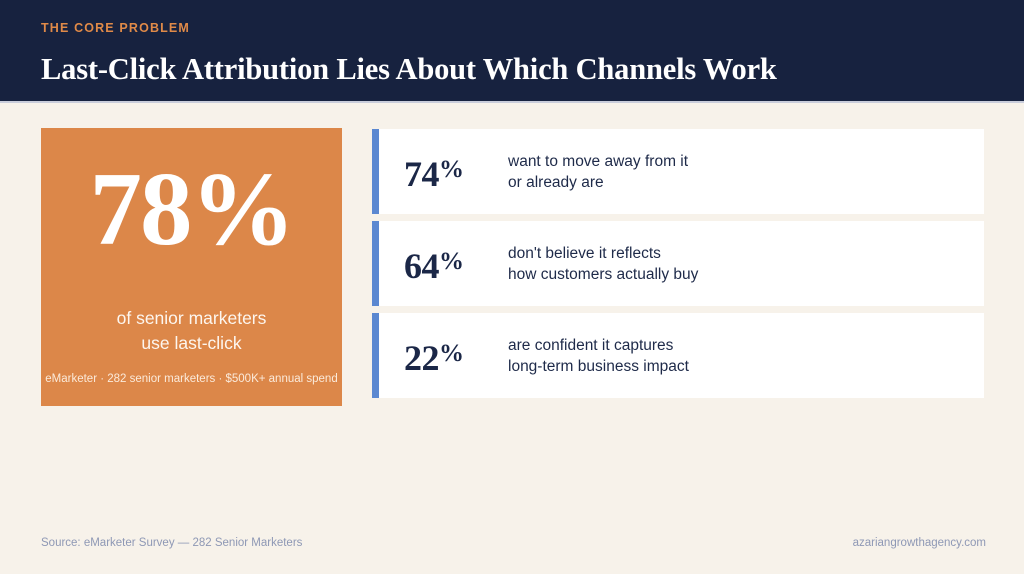 Image resolution: width=1024 pixels, height=574 pixels. I want to click on hero-stat-value: 78%, so click(192, 208).